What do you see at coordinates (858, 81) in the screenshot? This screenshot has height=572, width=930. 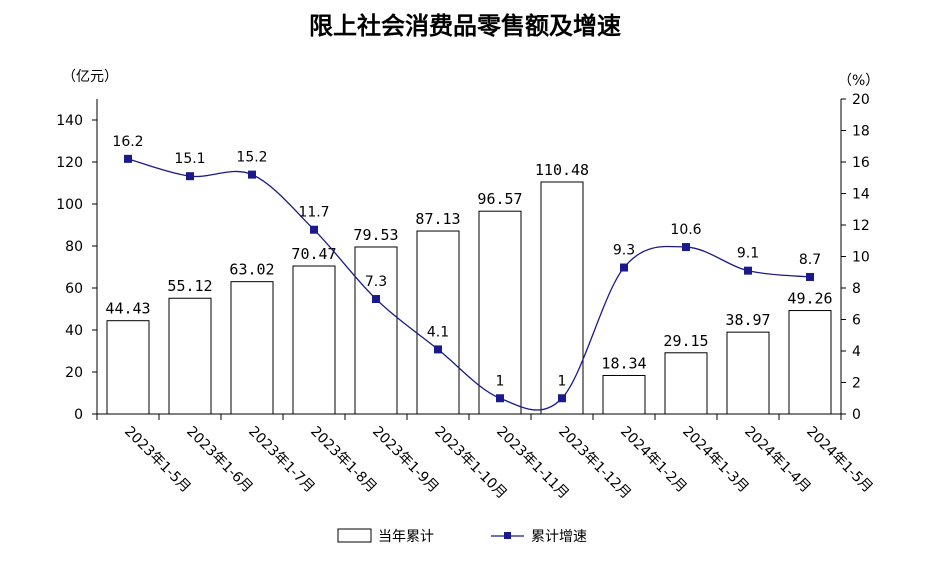 I see `right-axis-unit: （%）` at bounding box center [858, 81].